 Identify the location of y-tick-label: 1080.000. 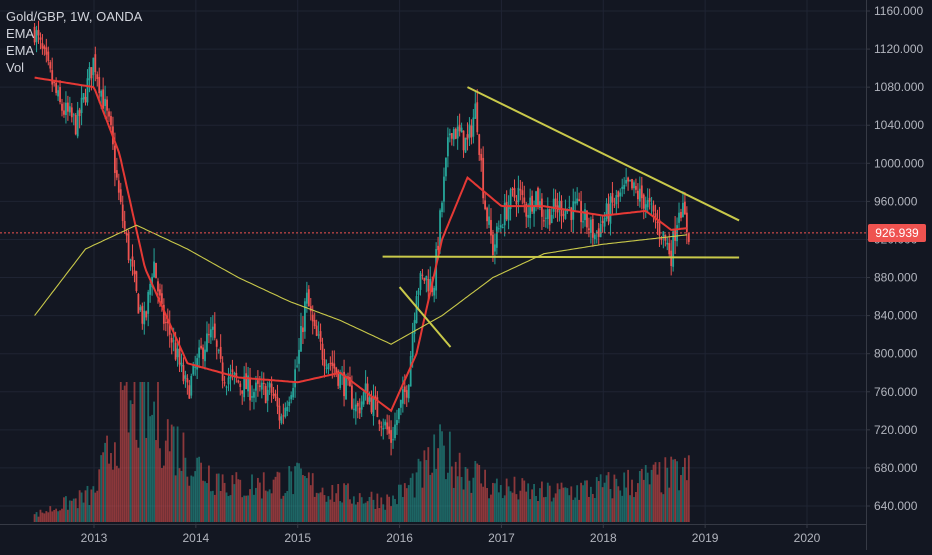
(899, 87).